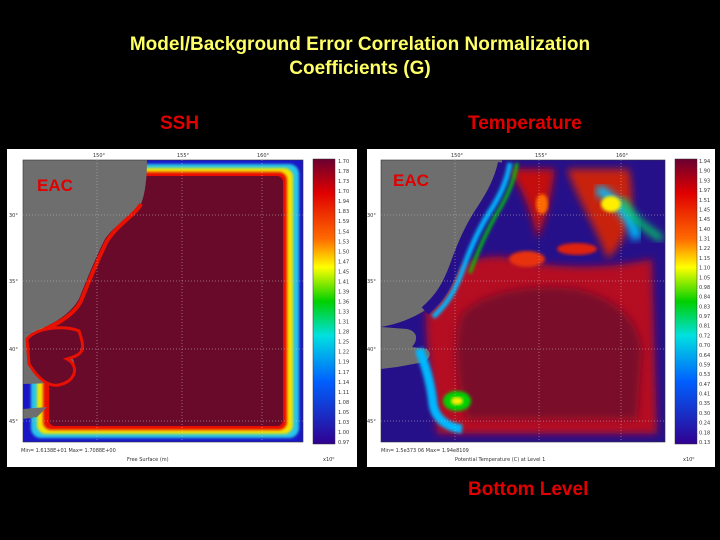  Describe the element at coordinates (688, 460) in the screenshot. I see `temperature-scale: x10⁰` at that location.